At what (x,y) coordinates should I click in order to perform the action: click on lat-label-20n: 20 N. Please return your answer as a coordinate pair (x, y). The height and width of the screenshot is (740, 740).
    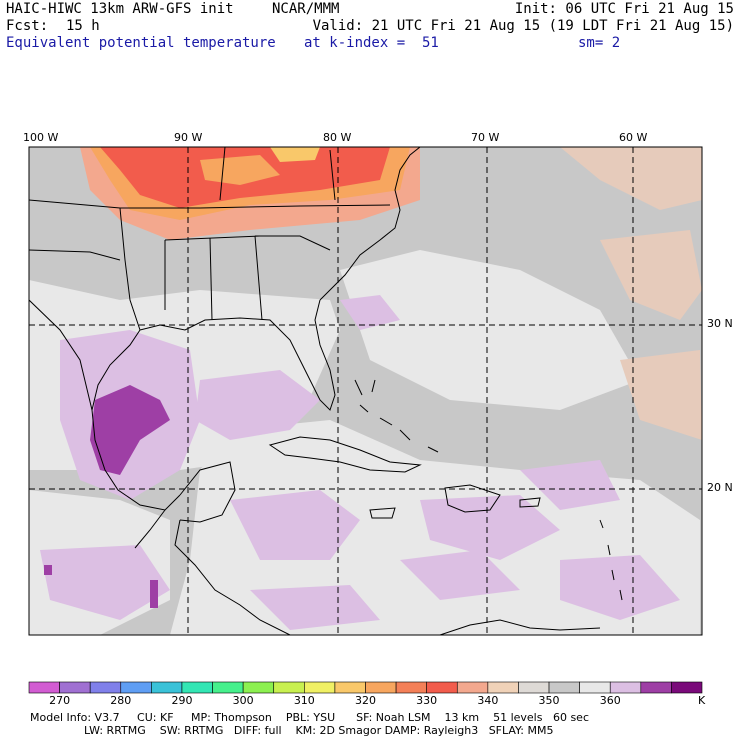
    Looking at the image, I should click on (720, 487).